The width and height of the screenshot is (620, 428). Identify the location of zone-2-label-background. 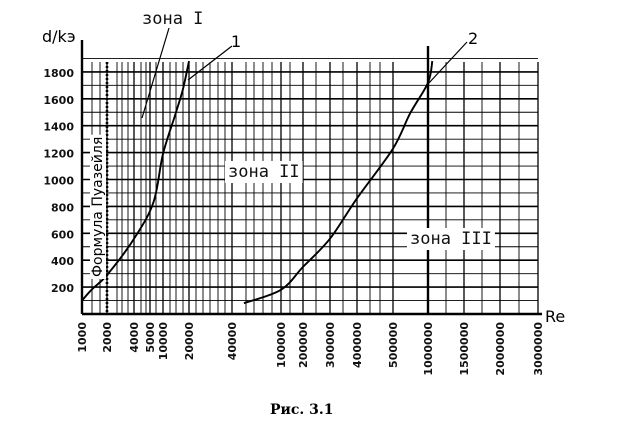
(264, 172).